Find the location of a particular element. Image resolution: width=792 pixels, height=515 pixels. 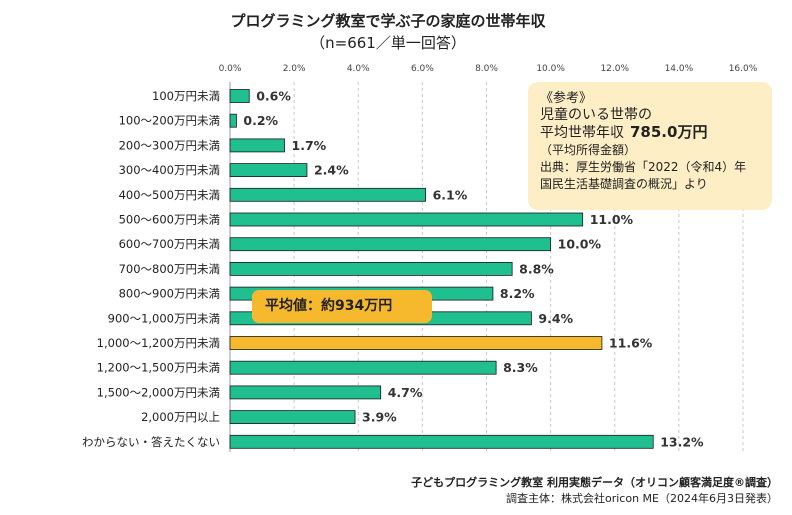

chart-title: プログラミング教室で学ぶ子の家庭の世帯年収 is located at coordinates (388, 21).